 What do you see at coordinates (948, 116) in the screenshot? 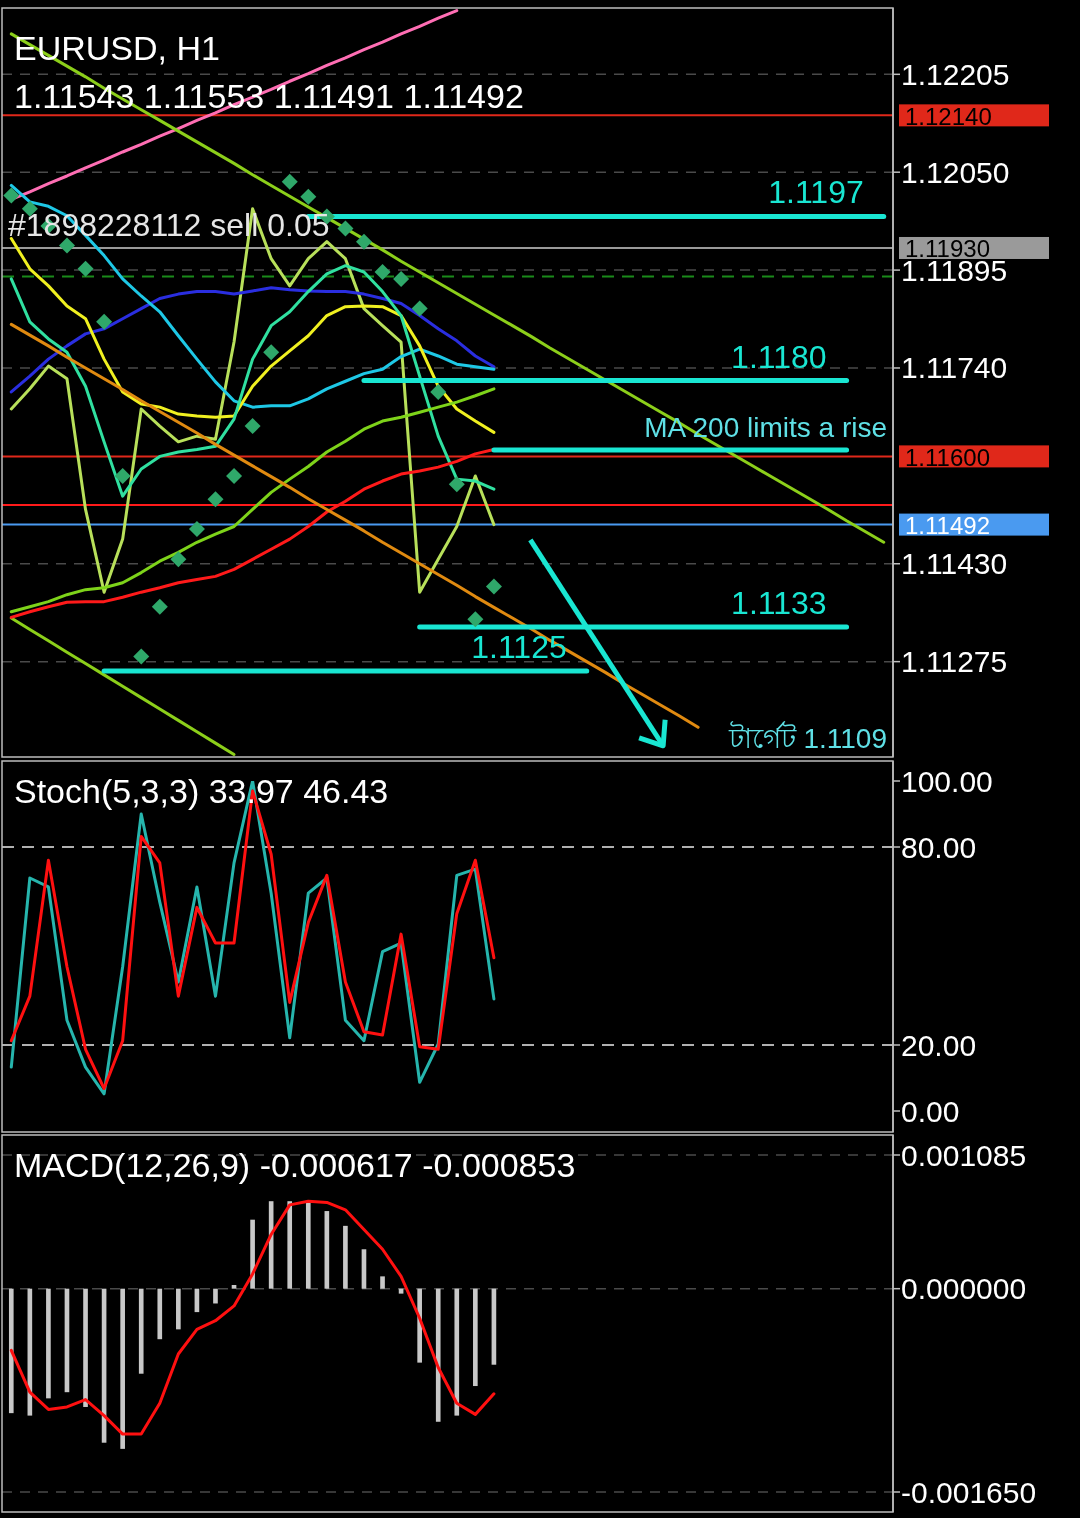
I see `ref-line-label: 1.12140` at bounding box center [948, 116].